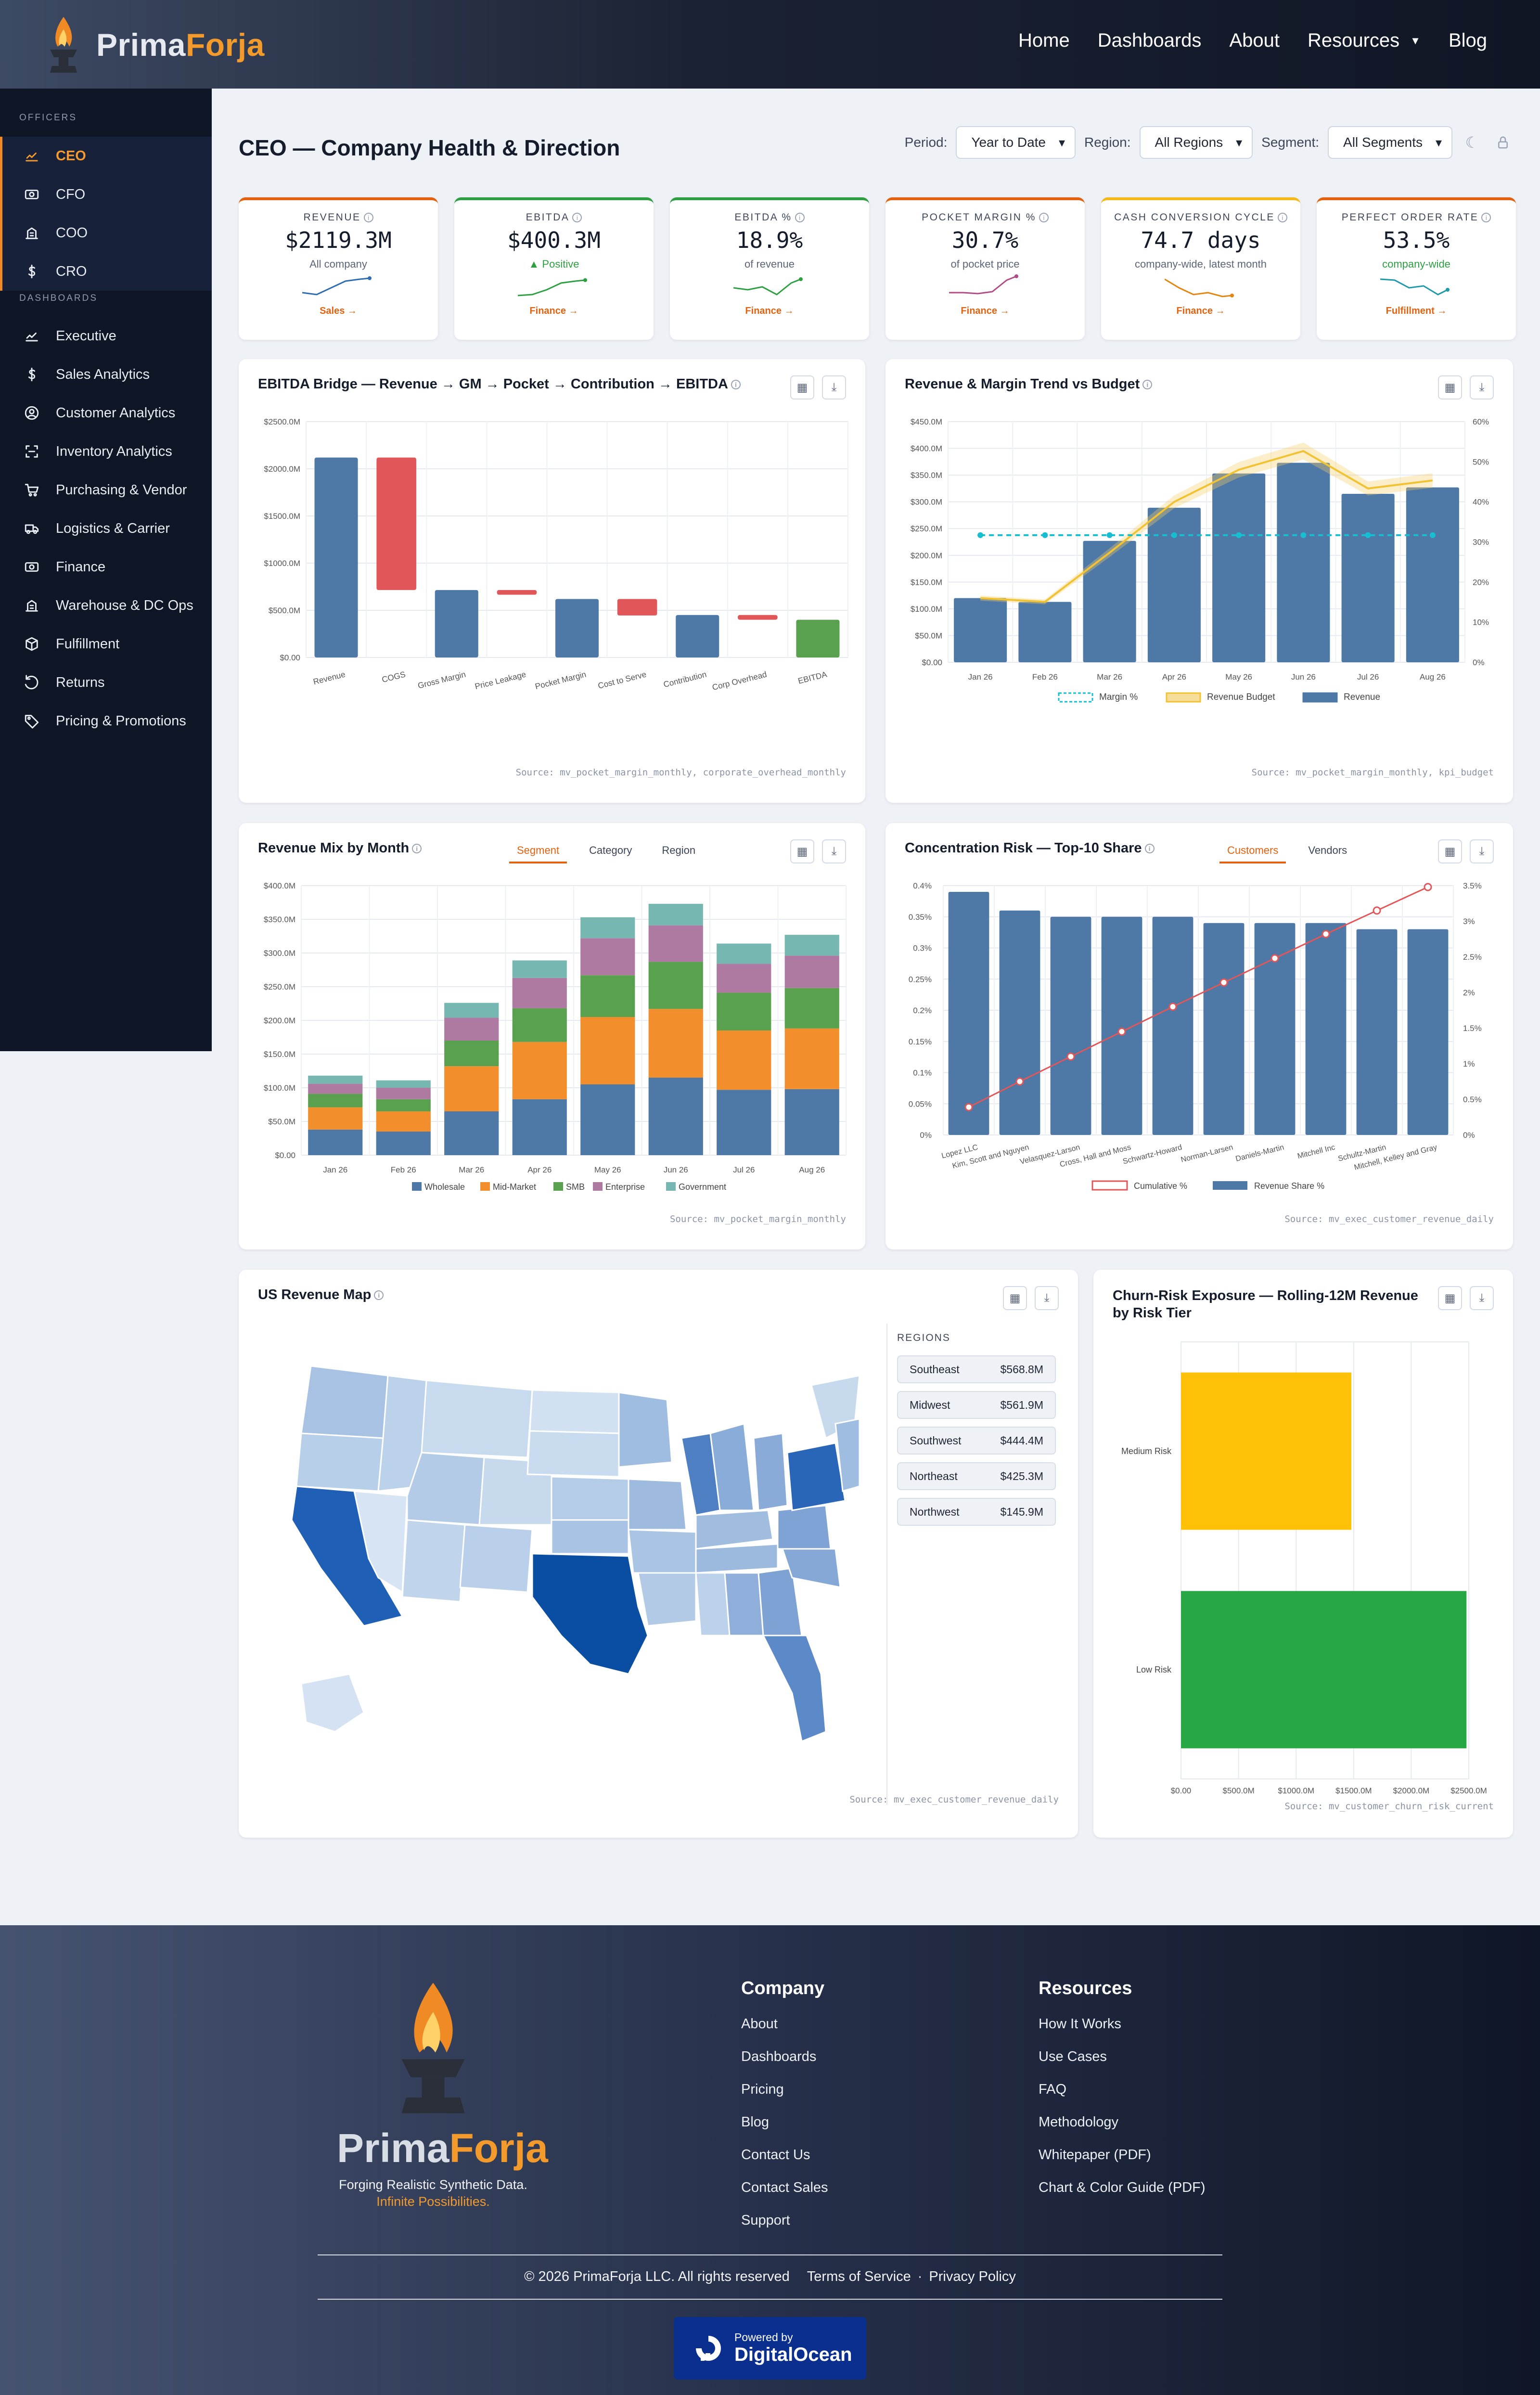  What do you see at coordinates (1254, 40) in the screenshot?
I see `nav-about: About` at bounding box center [1254, 40].